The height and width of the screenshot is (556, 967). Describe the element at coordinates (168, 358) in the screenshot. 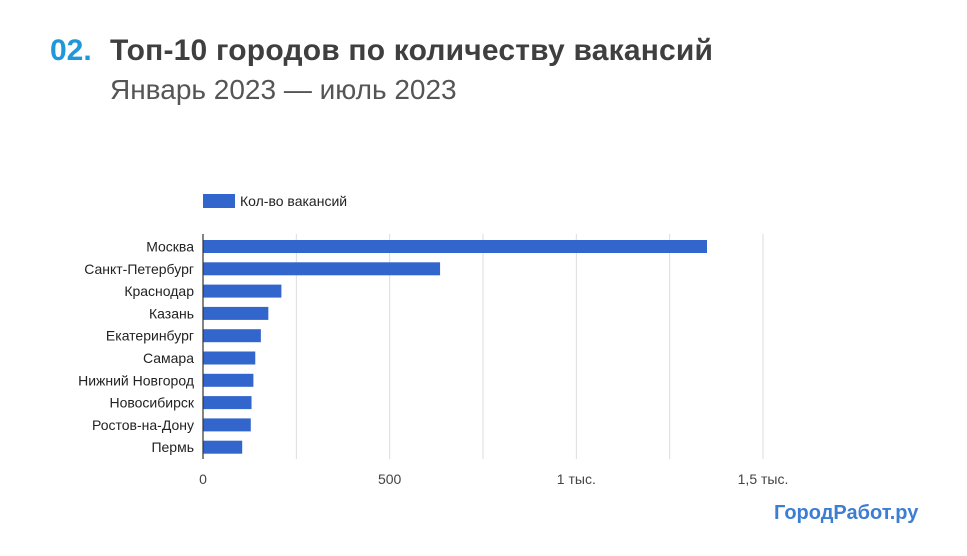

I see `category-label: Самара` at that location.